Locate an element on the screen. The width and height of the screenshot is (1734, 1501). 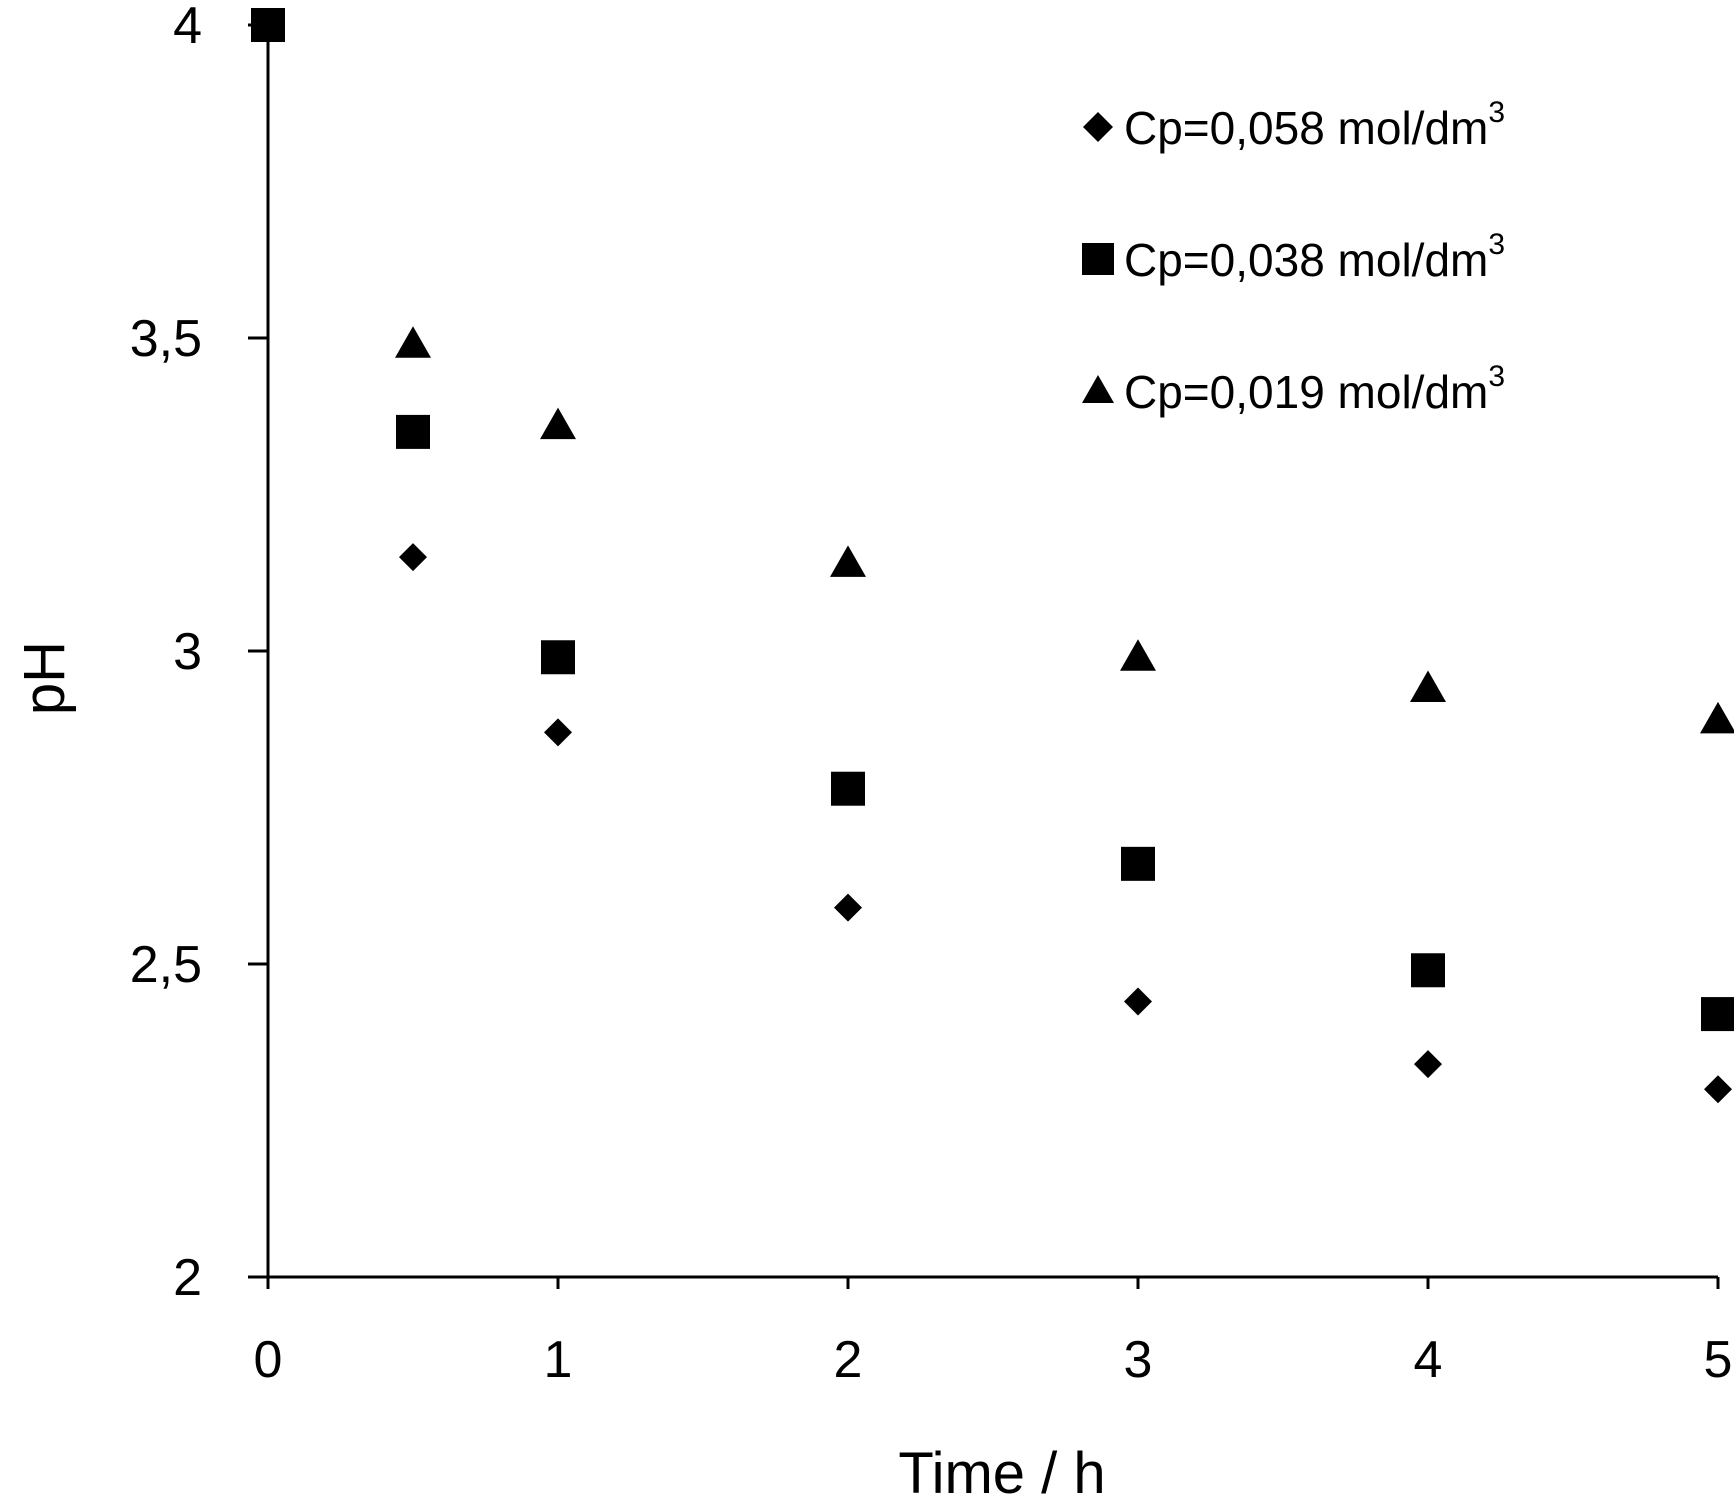
y-axis-title: pH is located at coordinates (44, 678).